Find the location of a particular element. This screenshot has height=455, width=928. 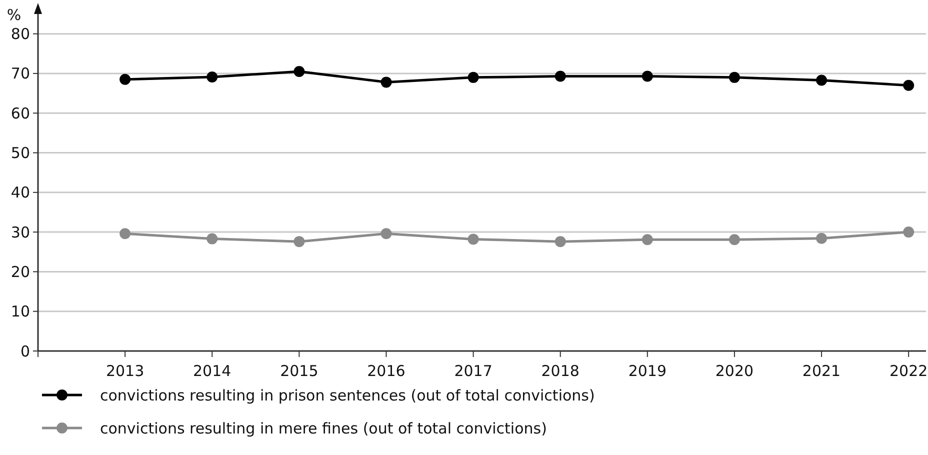

y-tick-label: 20 is located at coordinates (20, 271).